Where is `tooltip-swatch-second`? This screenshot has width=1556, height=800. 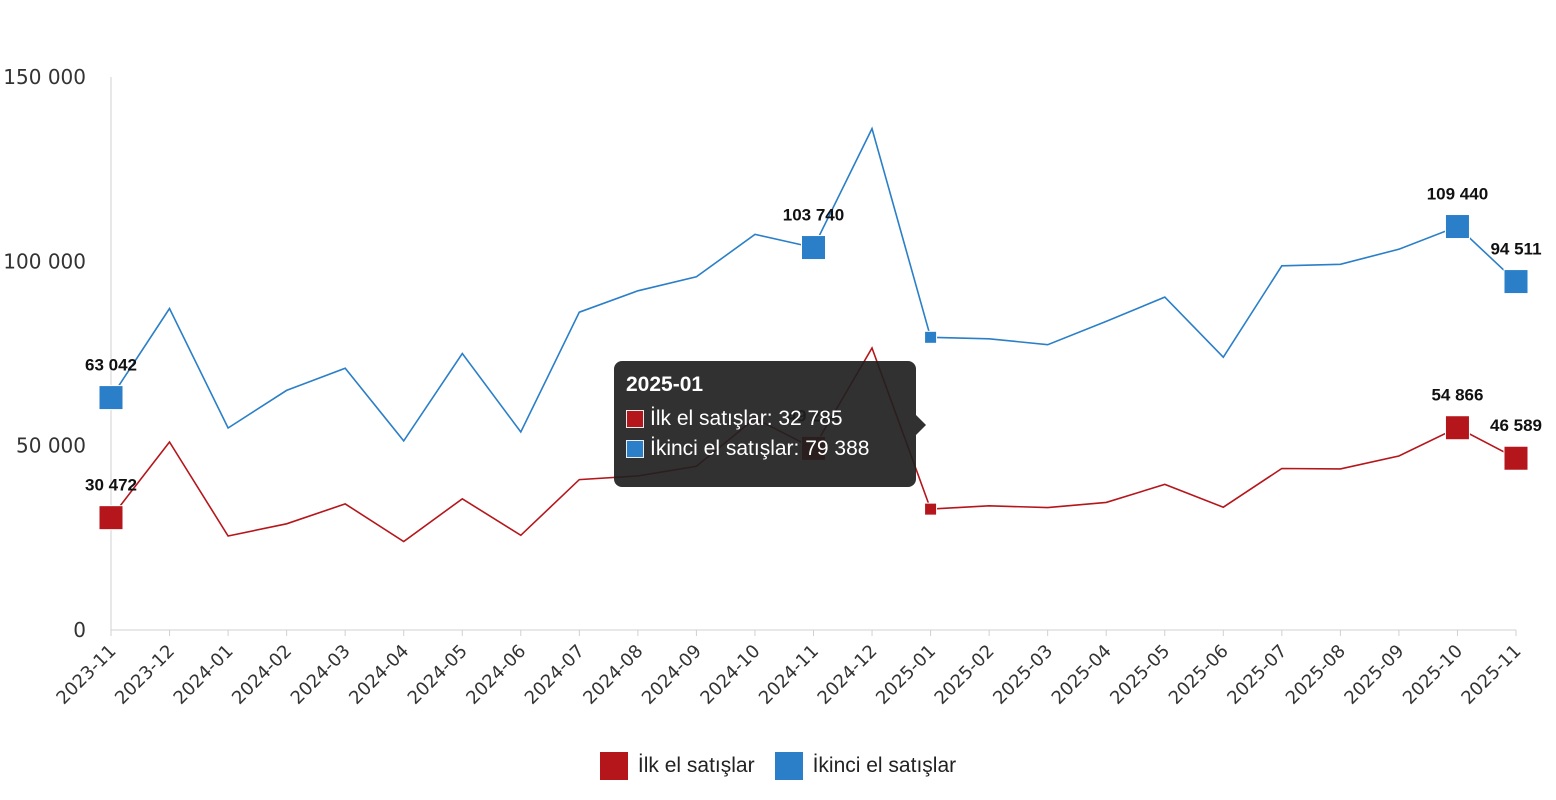
tooltip-swatch-second is located at coordinates (635, 449).